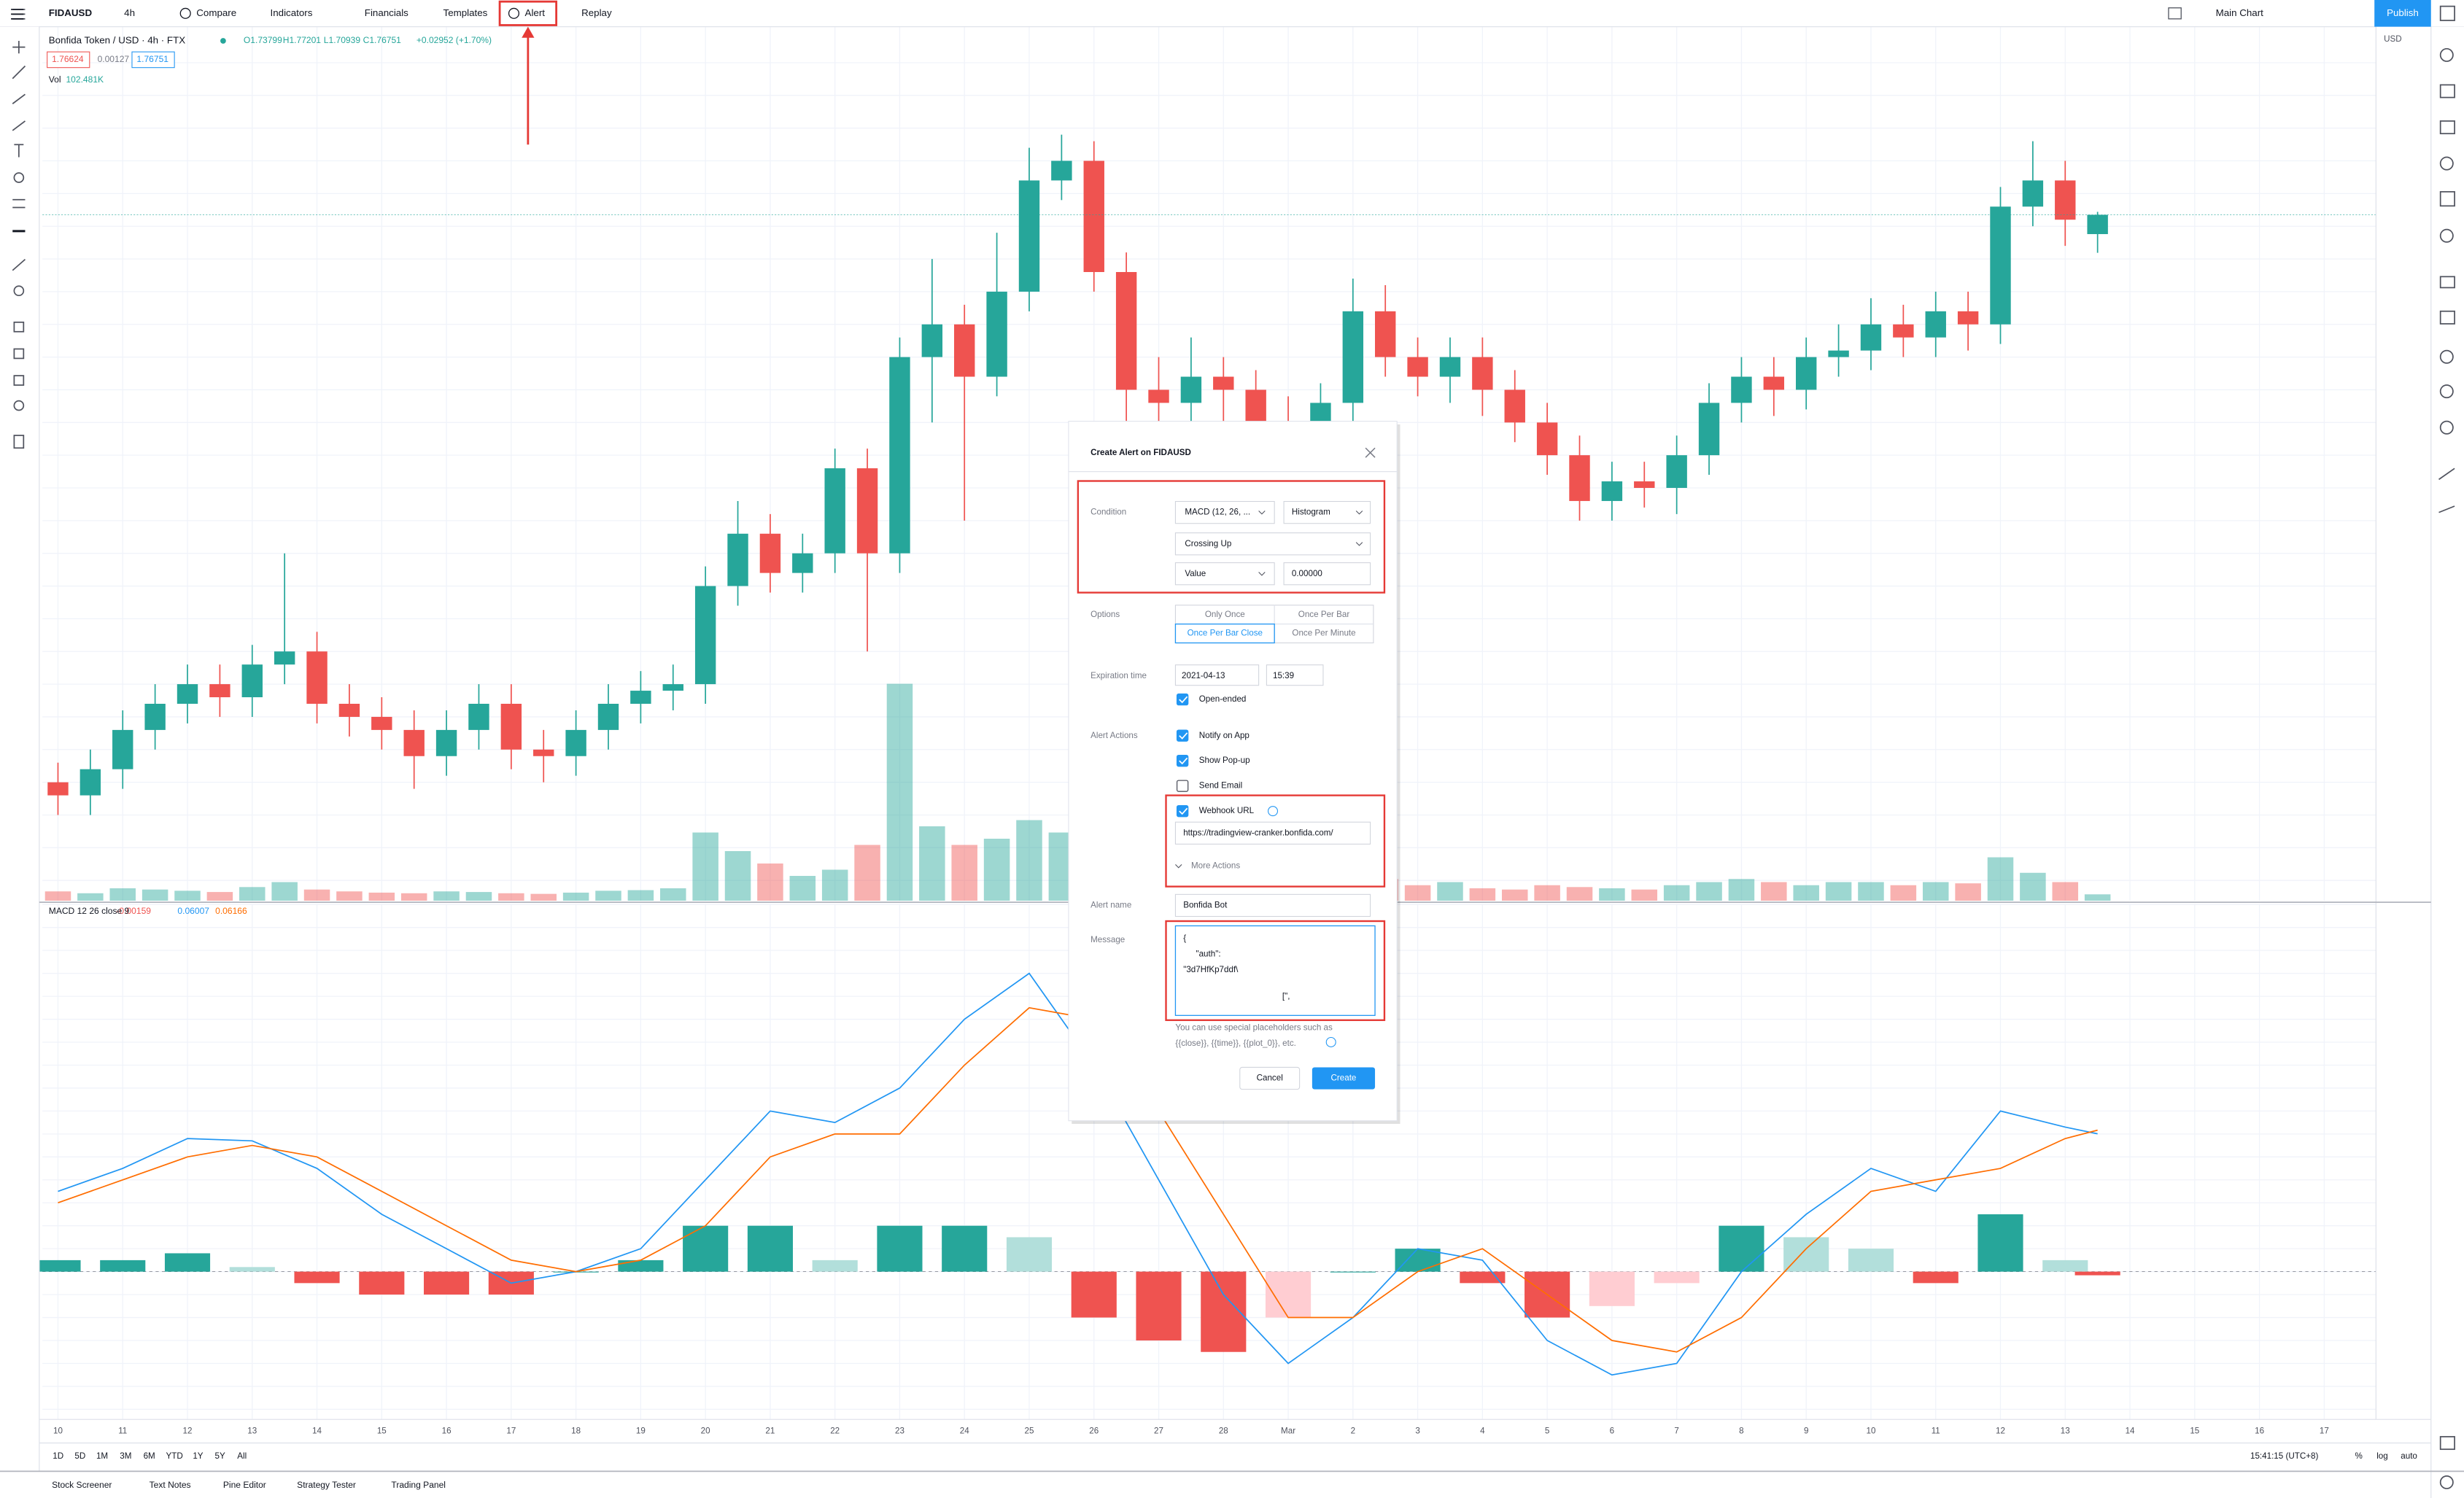  What do you see at coordinates (292, 12) in the screenshot?
I see `toolbar-button: Indicators` at bounding box center [292, 12].